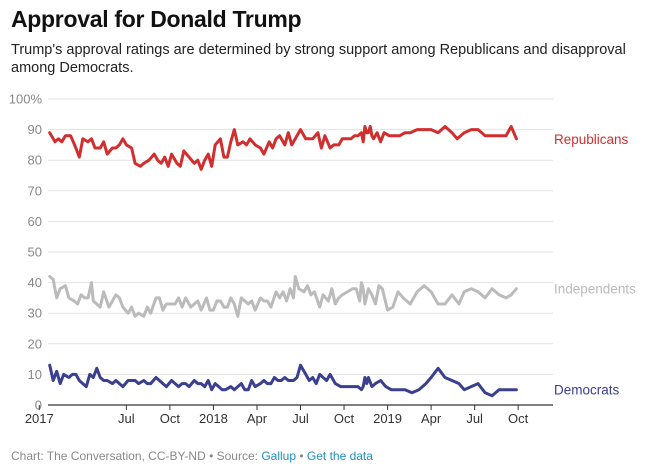  Describe the element at coordinates (387, 418) in the screenshot. I see `x-tick-label: 2019` at that location.